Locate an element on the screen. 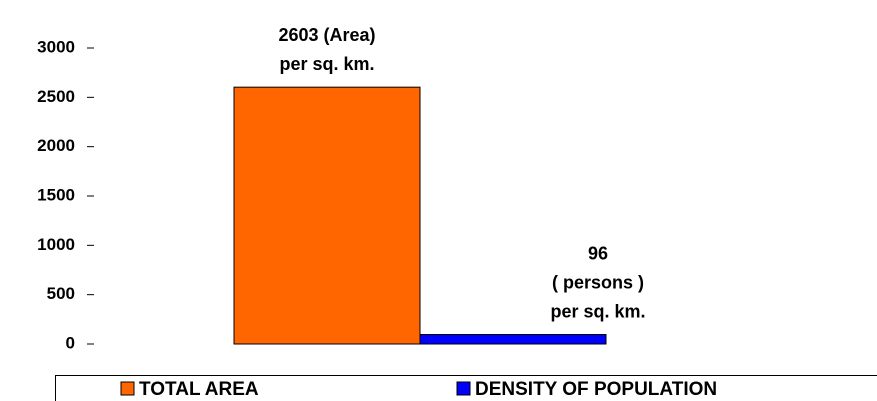  y-tick-label: 2500 is located at coordinates (56, 96).